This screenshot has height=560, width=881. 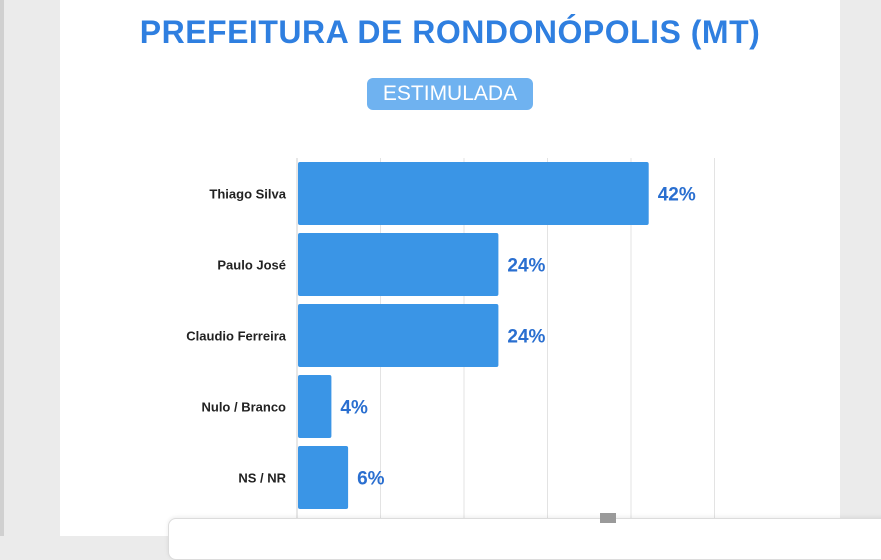 I want to click on category-label: Thiago Silva, so click(x=247, y=194).